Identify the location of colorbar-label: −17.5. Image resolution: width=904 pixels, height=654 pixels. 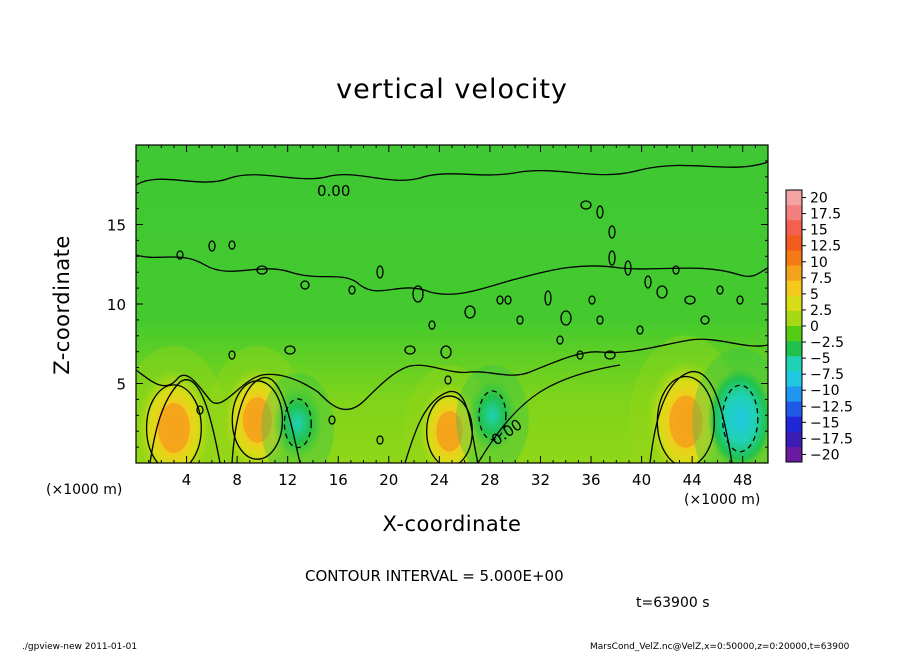
(831, 439).